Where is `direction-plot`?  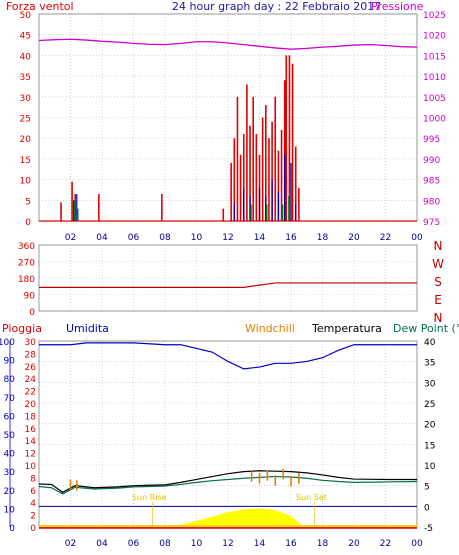
direction-plot is located at coordinates (228, 285).